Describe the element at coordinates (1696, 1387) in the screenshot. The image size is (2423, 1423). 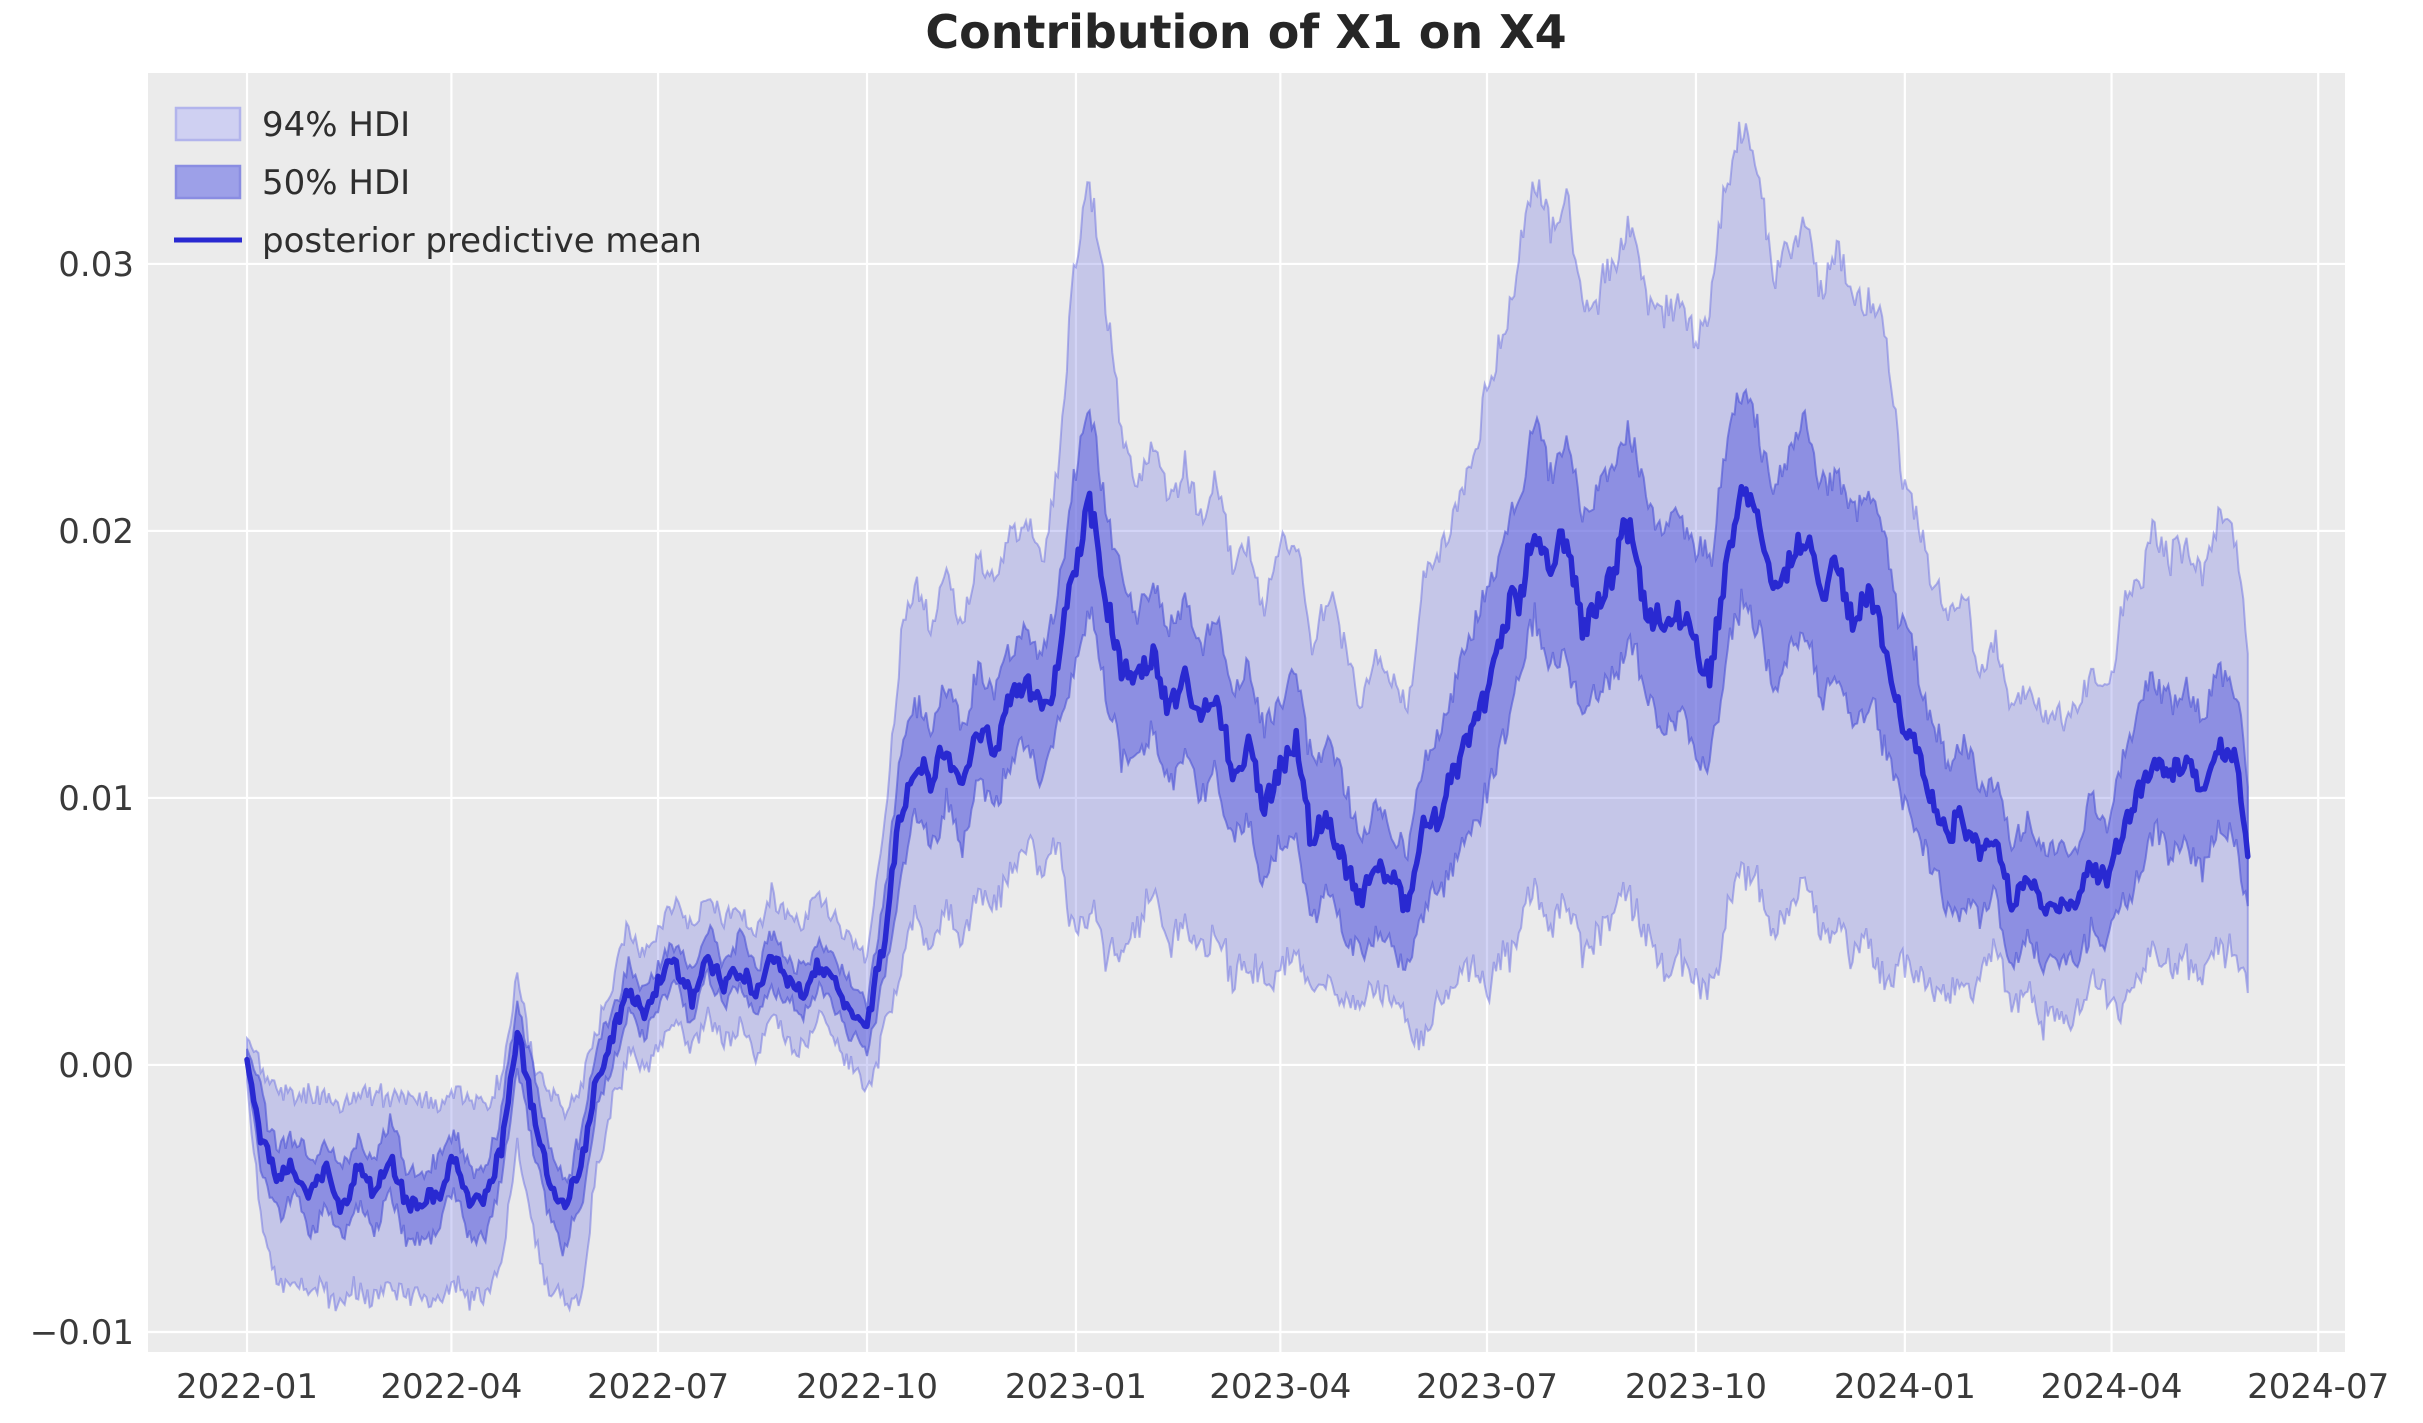
I see `svg-text: 2023-10` at that location.